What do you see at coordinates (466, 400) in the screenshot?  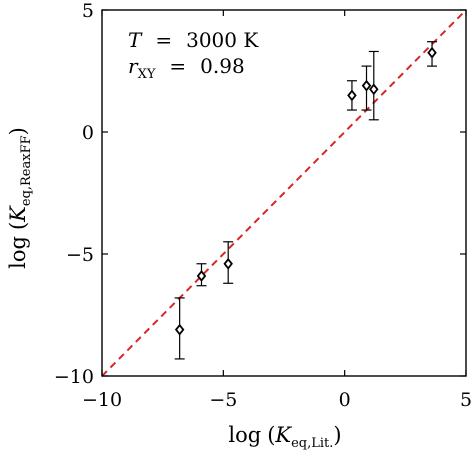 I see `x-tick-label: 5` at bounding box center [466, 400].